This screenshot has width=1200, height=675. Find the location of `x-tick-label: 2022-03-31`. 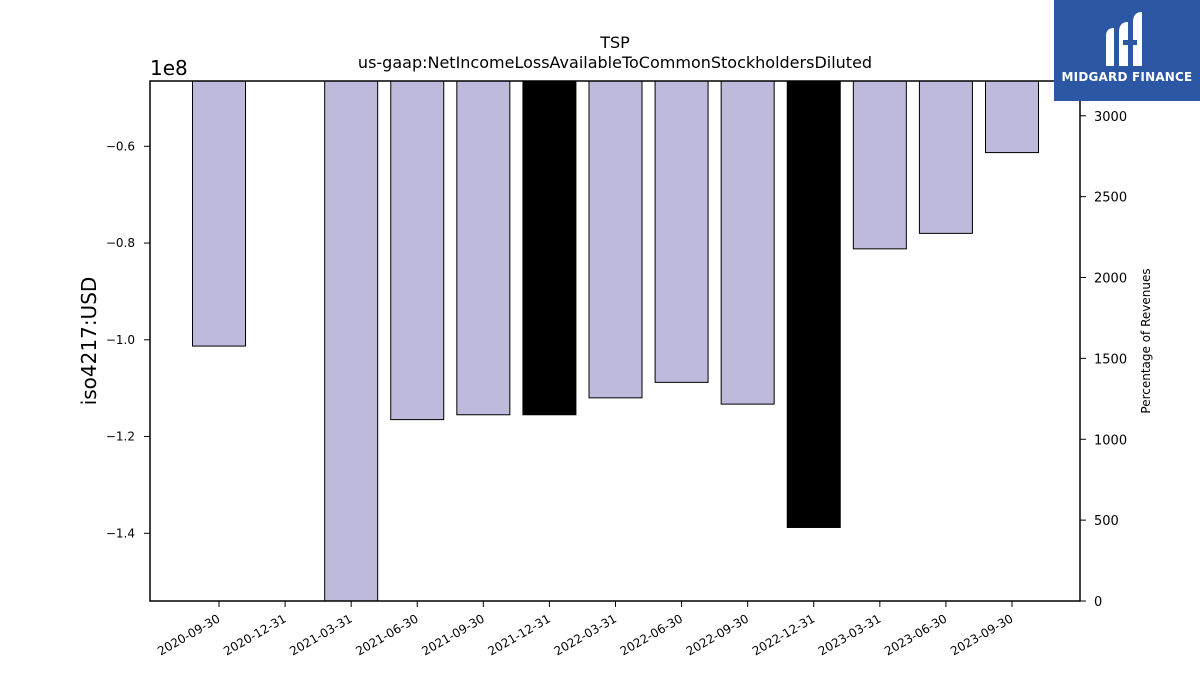

x-tick-label: 2022-03-31 is located at coordinates (585, 634).